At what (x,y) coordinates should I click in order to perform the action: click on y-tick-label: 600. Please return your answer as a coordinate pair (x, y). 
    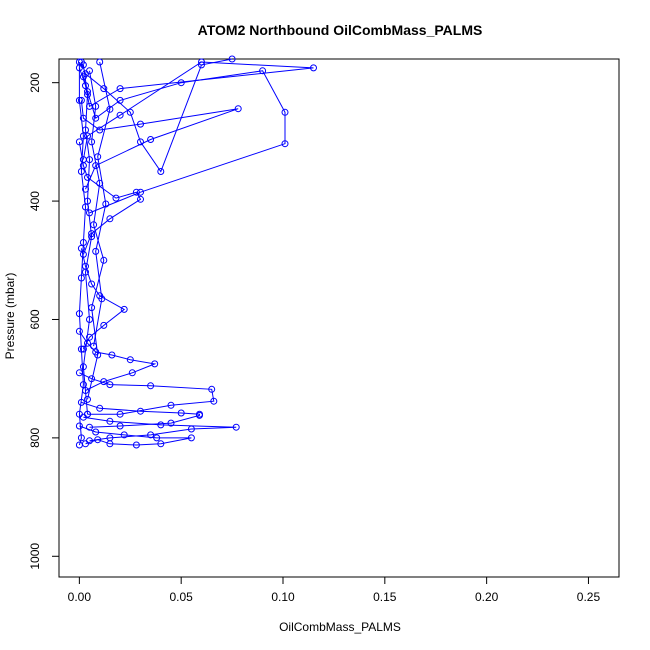
    Looking at the image, I should click on (35, 319).